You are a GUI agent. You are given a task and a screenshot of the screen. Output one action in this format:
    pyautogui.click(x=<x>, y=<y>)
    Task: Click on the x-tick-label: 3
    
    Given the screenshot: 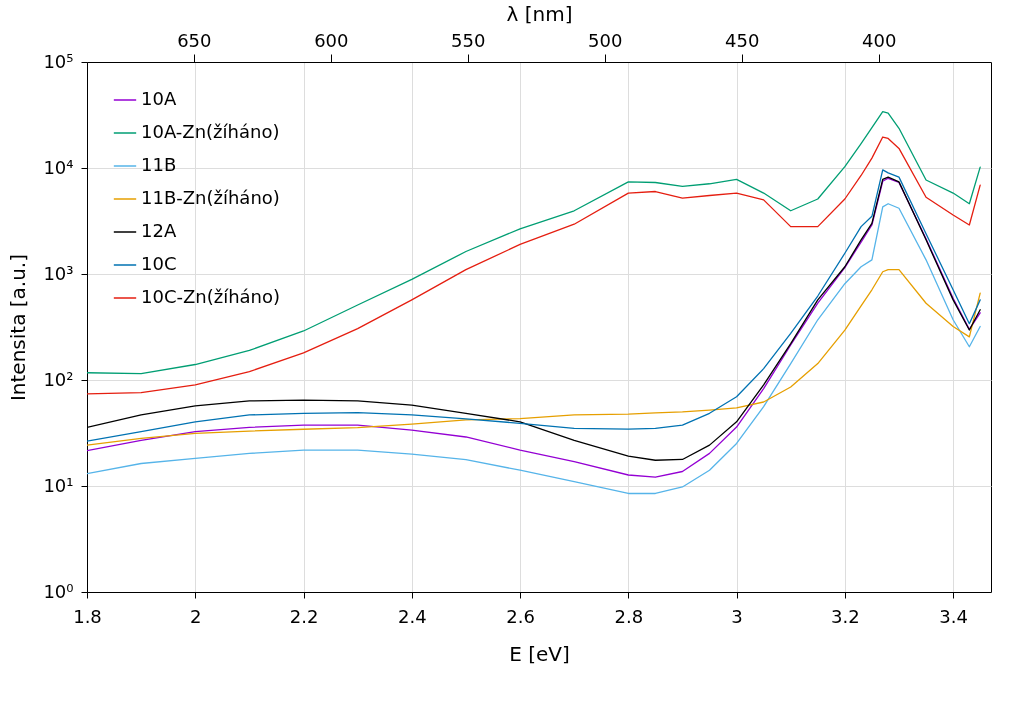 What is the action you would take?
    pyautogui.click(x=737, y=616)
    